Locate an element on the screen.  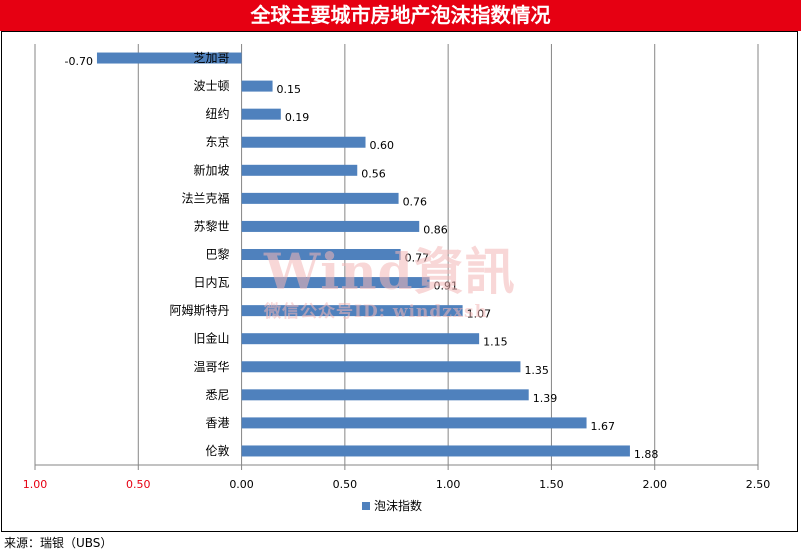
value-label: 0.76 is located at coordinates (415, 201).